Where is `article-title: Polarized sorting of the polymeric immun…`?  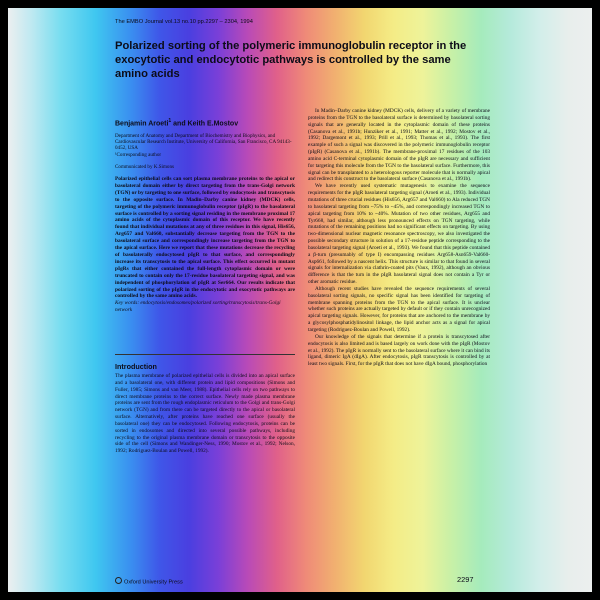 article-title: Polarized sorting of the polymeric immun… is located at coordinates (291, 60).